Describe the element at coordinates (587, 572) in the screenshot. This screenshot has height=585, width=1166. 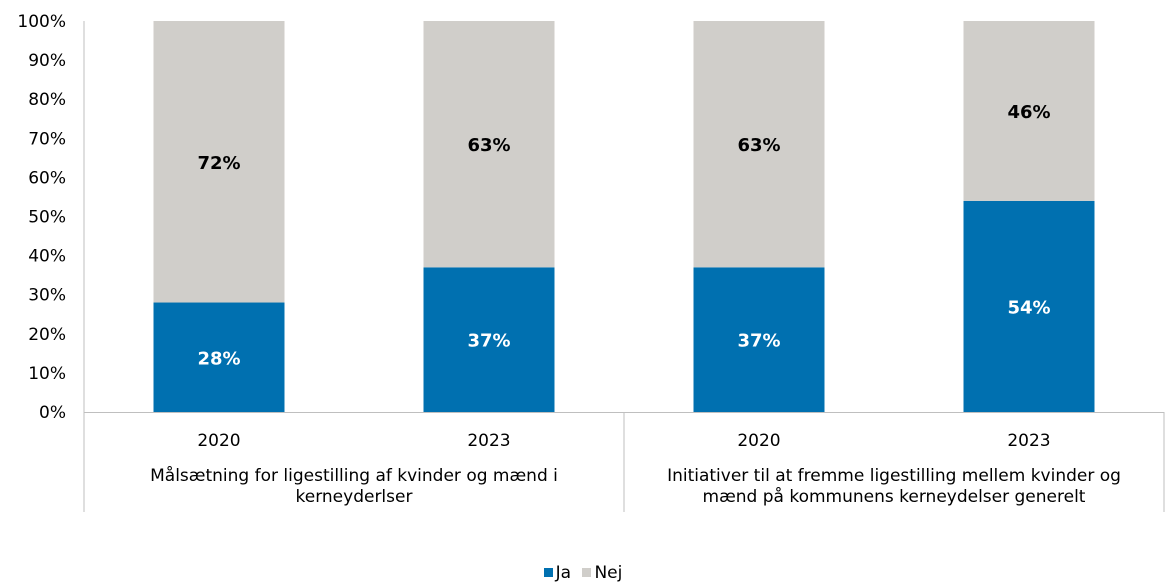
I see `legend-swatch-nej` at that location.